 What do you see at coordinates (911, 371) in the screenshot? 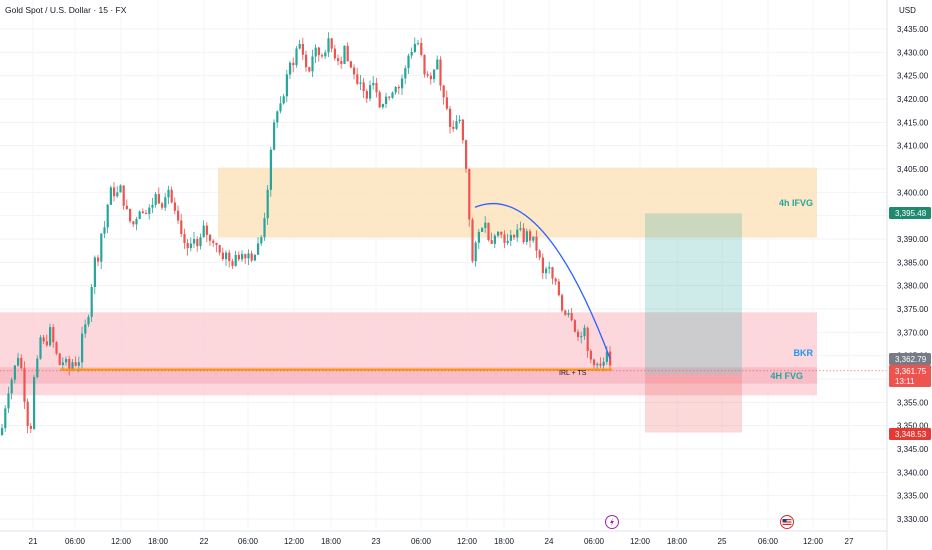
I see `svg-text: 3,361.75` at bounding box center [911, 371].